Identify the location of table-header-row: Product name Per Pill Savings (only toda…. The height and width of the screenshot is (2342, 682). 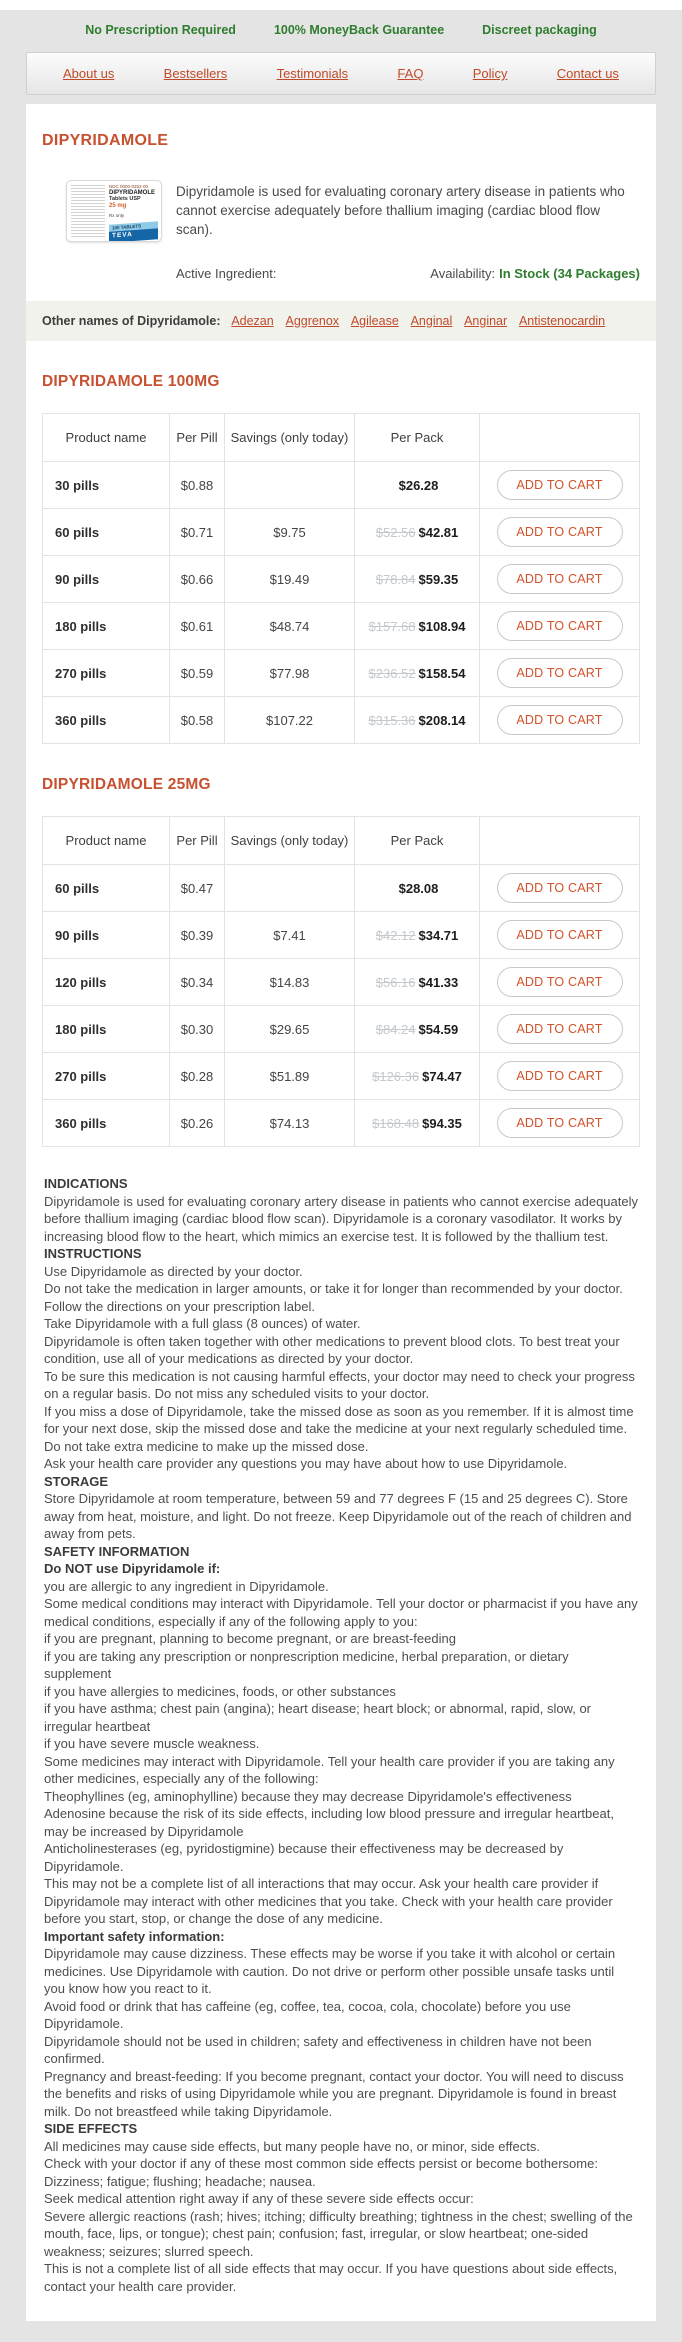
(341, 840).